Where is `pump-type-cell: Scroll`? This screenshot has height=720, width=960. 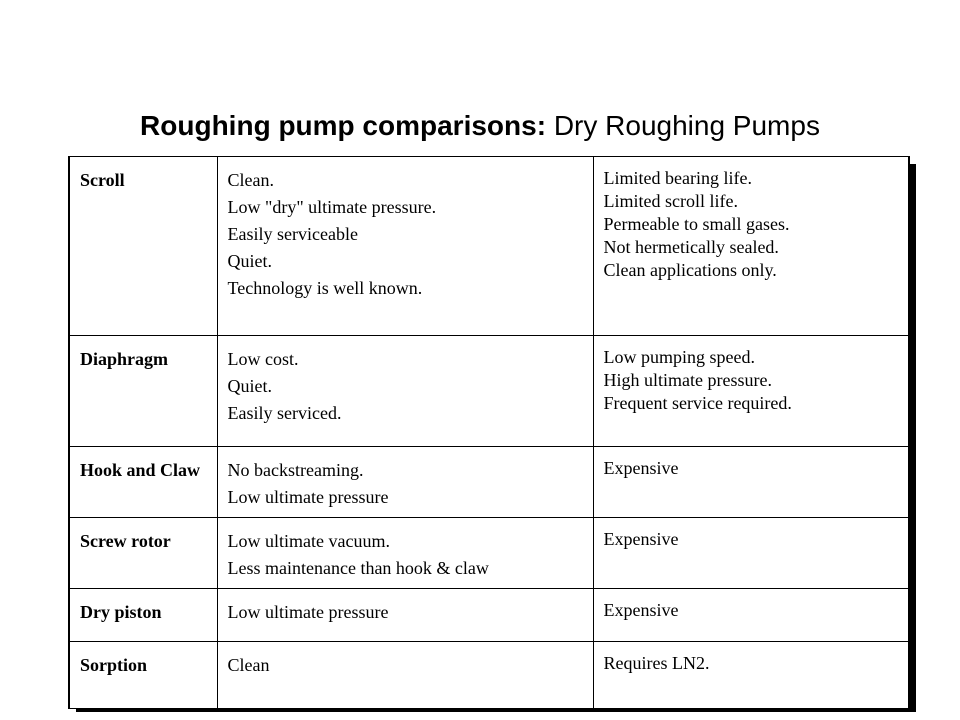
pump-type-cell: Scroll is located at coordinates (143, 246).